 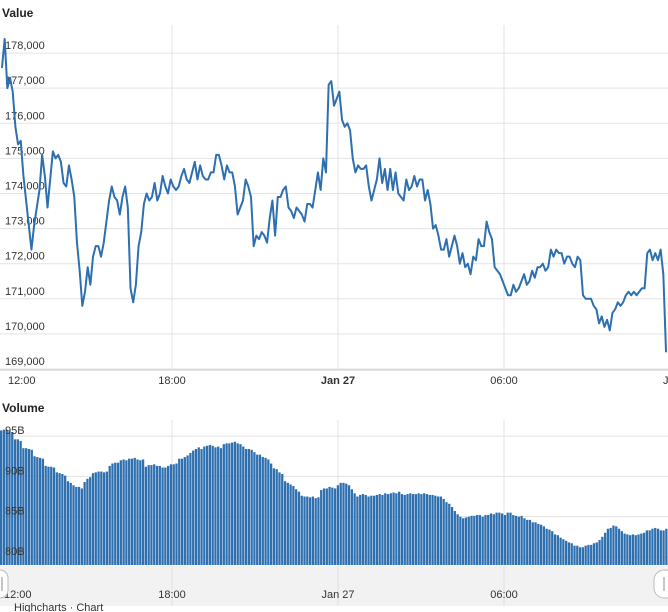 What do you see at coordinates (25, 327) in the screenshot?
I see `value-y-tick-label: 170,000` at bounding box center [25, 327].